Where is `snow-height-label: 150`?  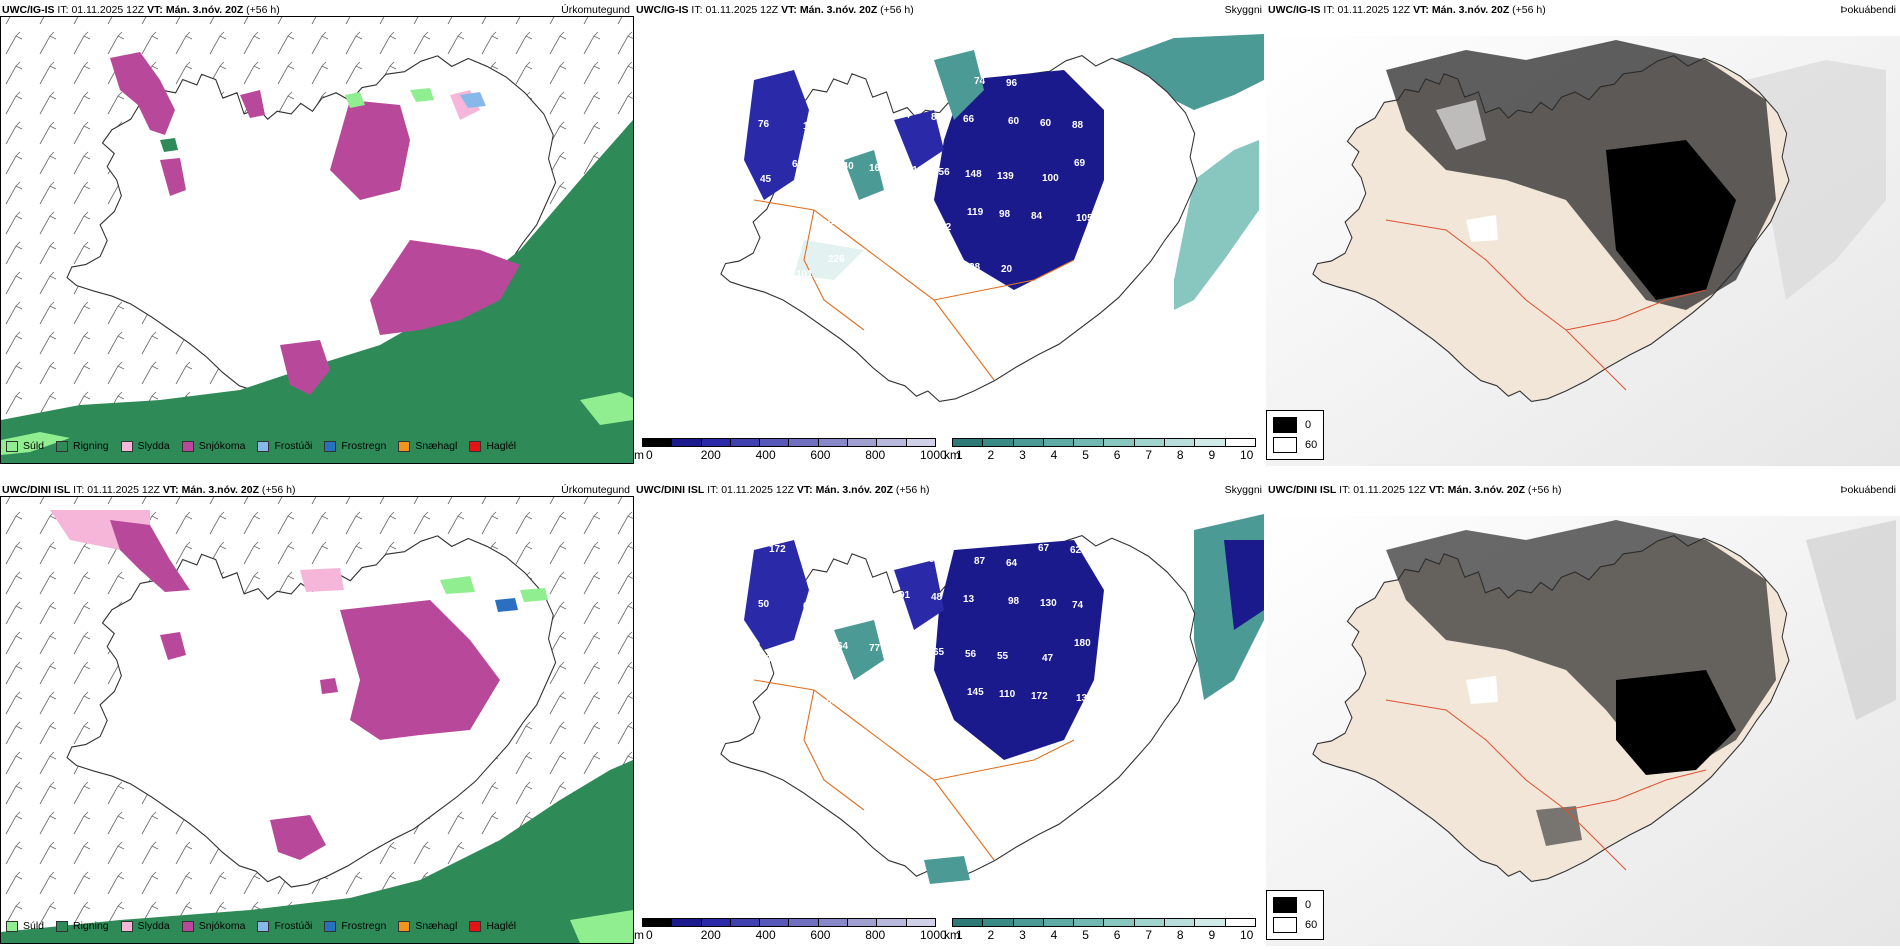 snow-height-label: 150 is located at coordinates (868, 741).